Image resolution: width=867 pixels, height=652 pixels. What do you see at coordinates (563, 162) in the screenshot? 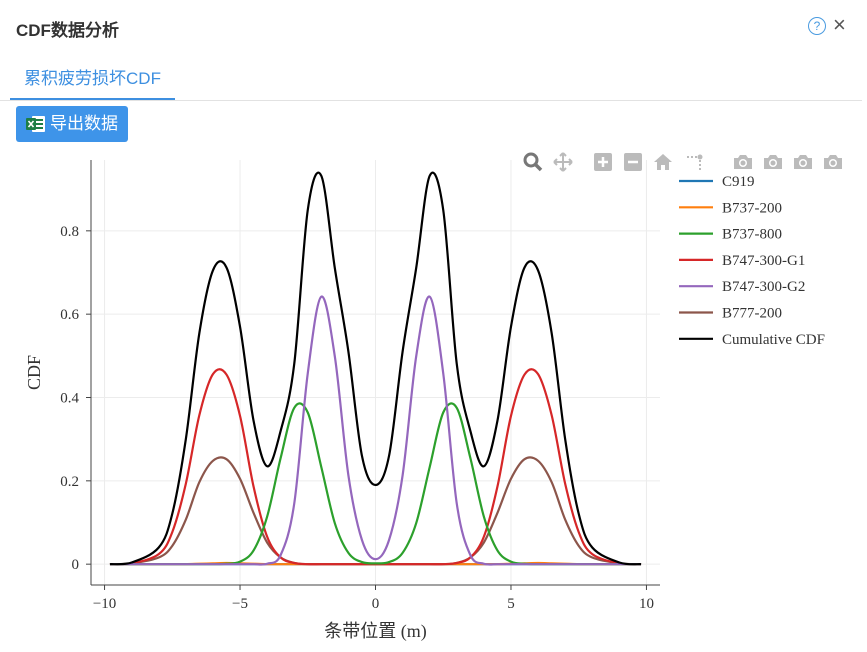
I see `pan-icon` at bounding box center [563, 162].